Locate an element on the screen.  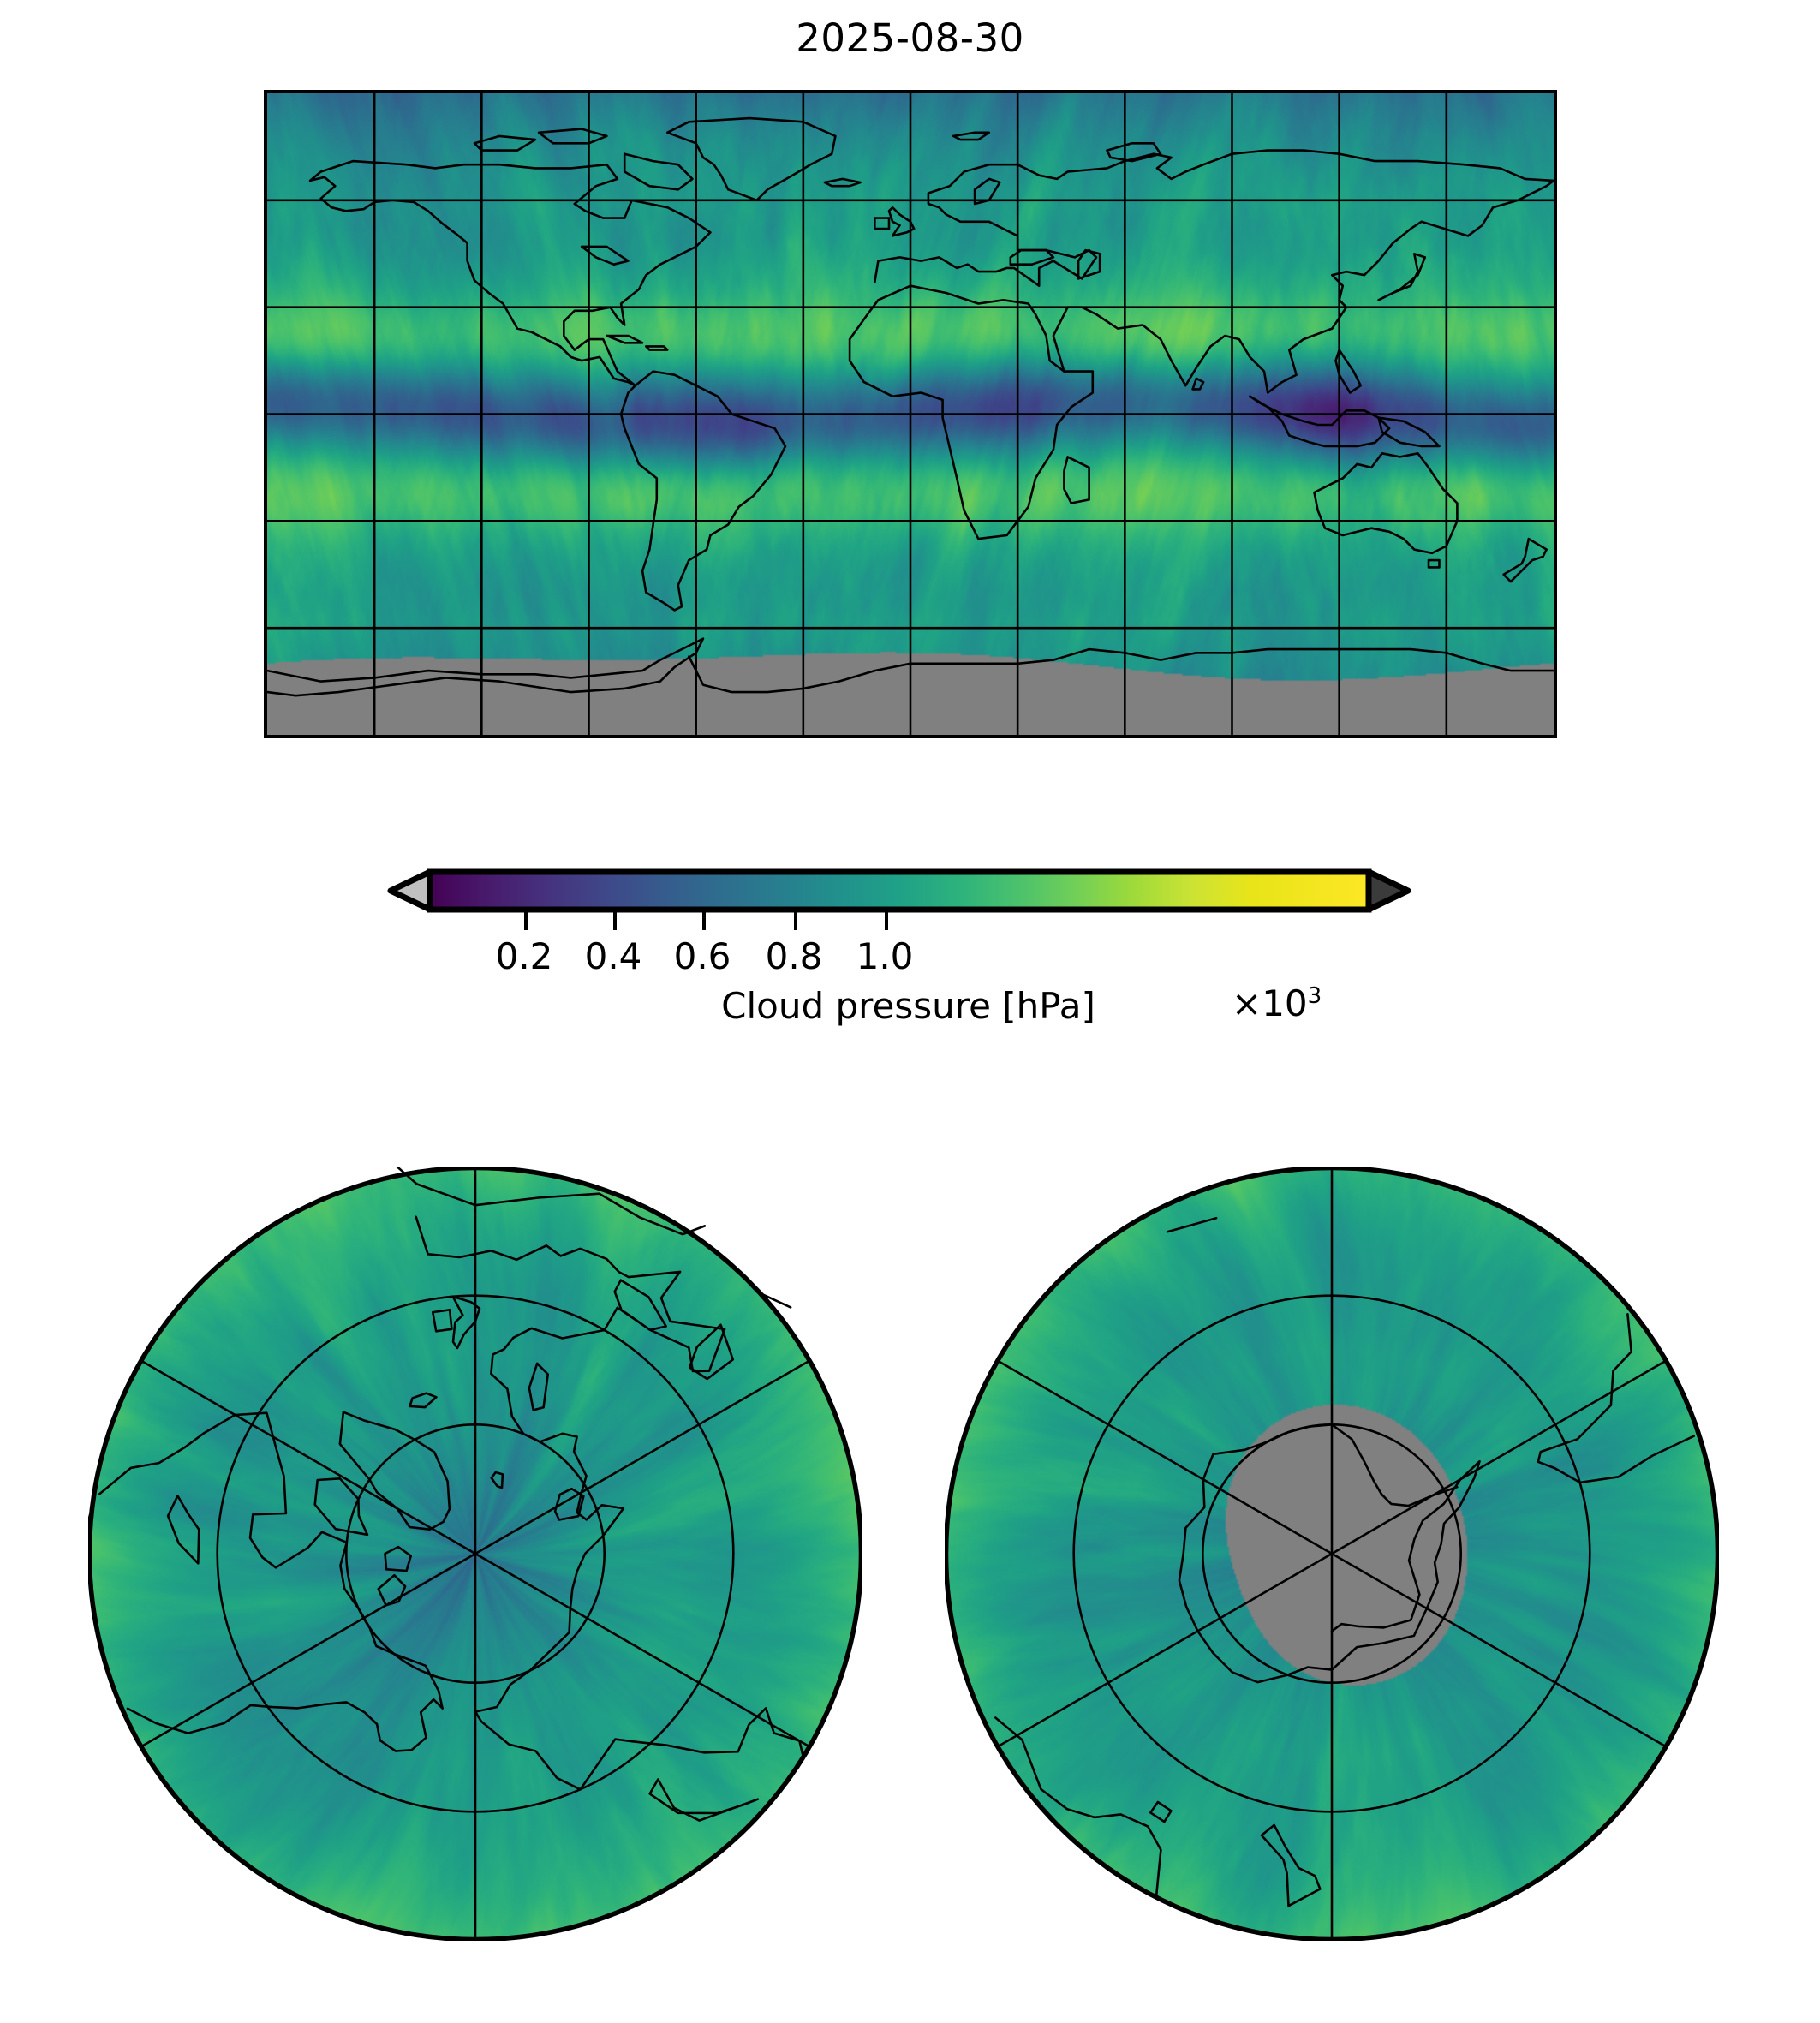
colorbar-axes is located at coordinates (899, 891).